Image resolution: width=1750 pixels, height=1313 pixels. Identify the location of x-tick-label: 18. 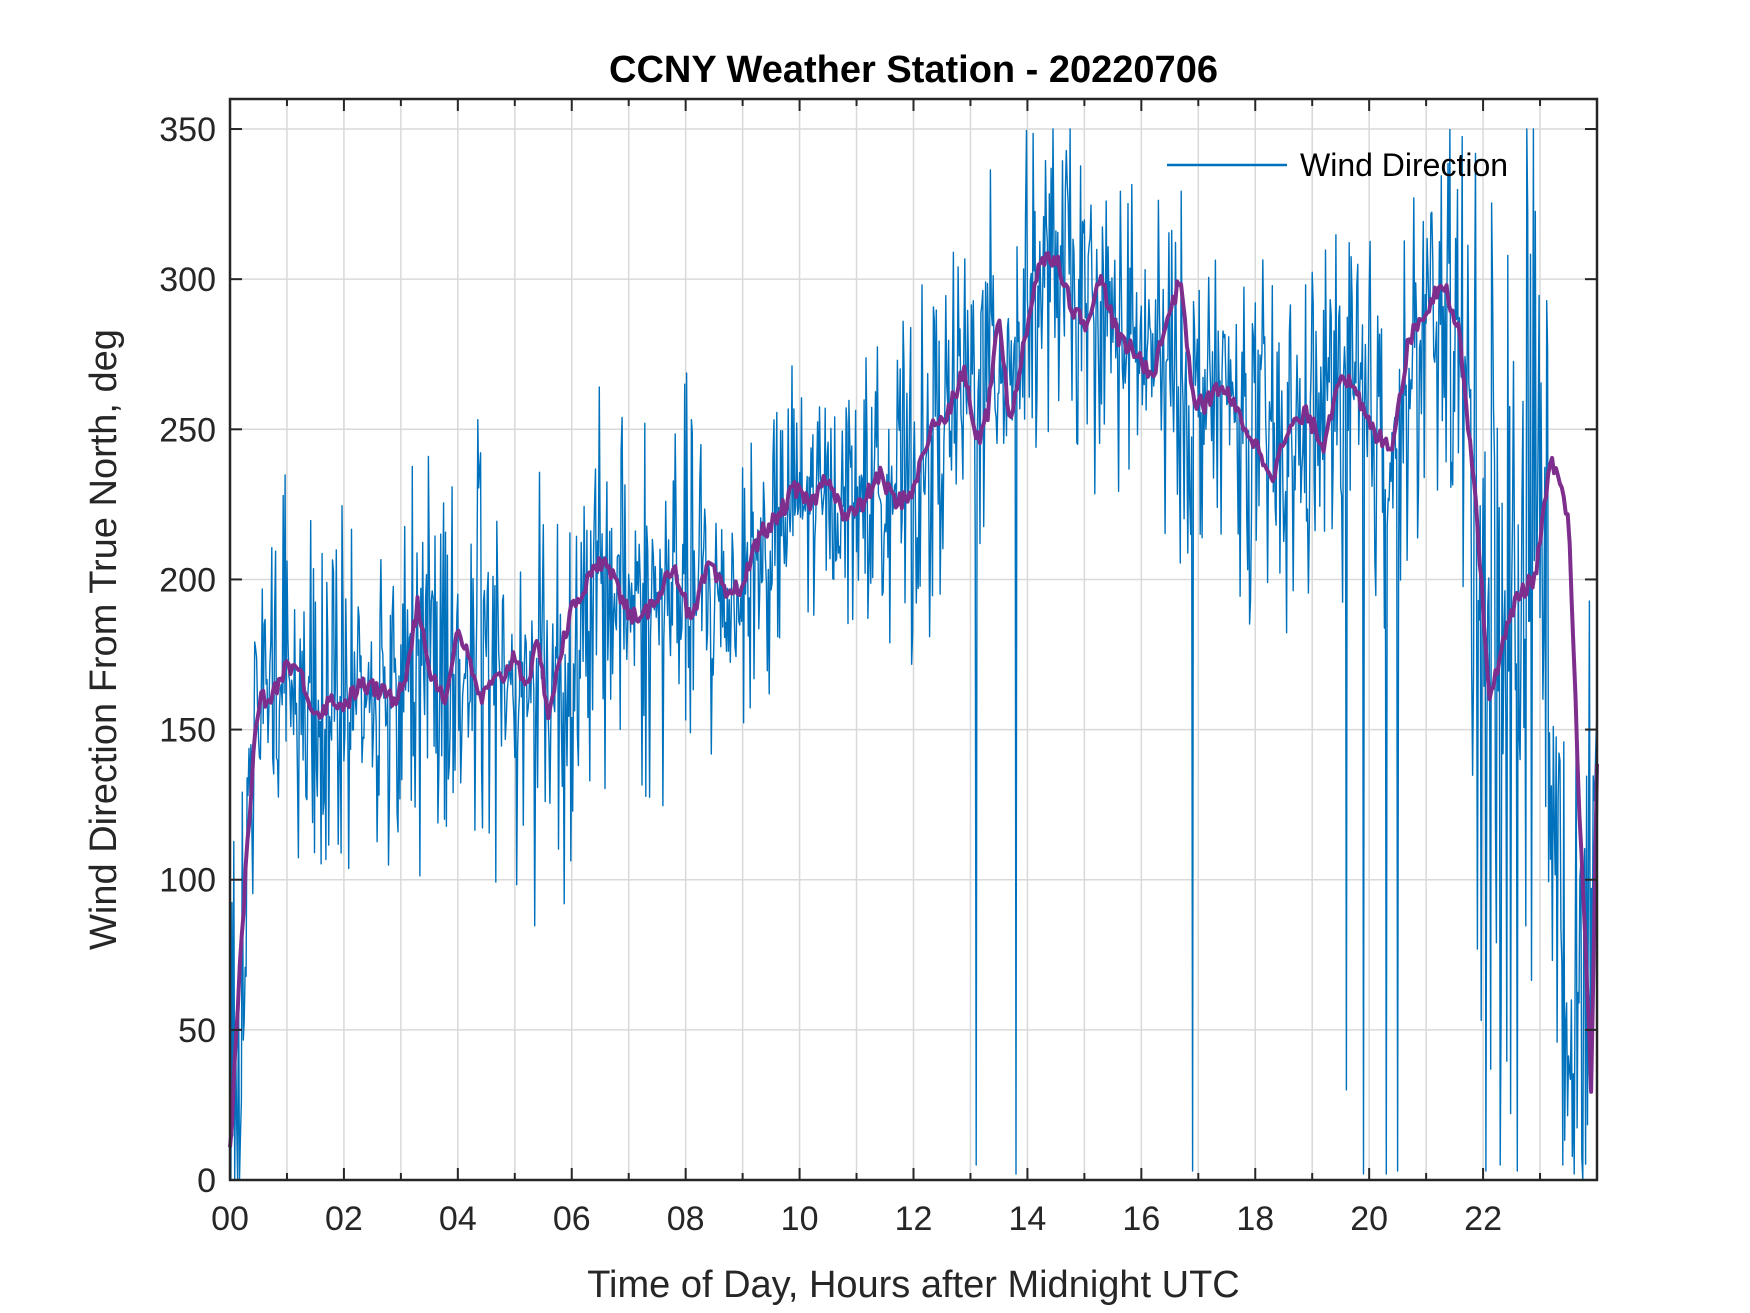
(1255, 1219).